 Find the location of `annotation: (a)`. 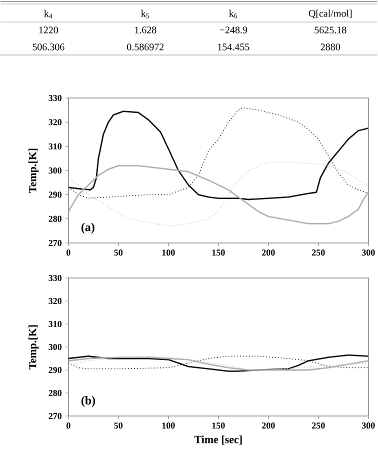

annotation: (a) is located at coordinates (87, 228).